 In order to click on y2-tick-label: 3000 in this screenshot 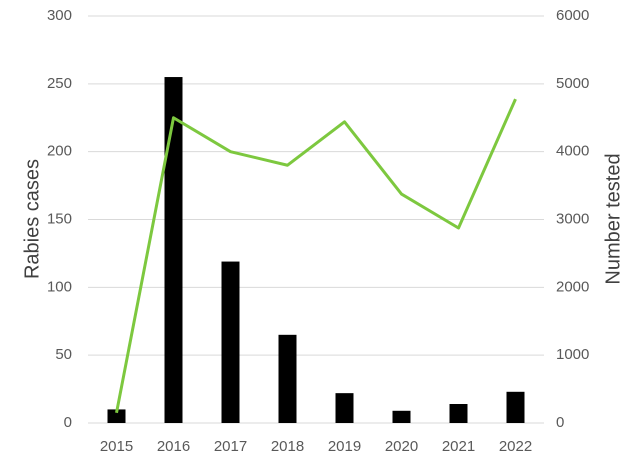, I will do `click(572, 218)`.